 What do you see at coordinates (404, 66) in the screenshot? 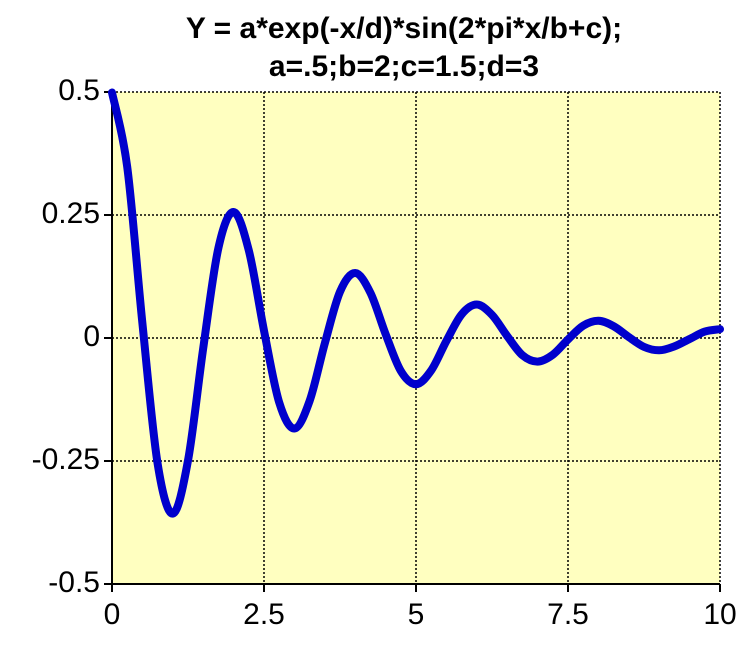
I see `chart-title: a=.5;b=2;c=1.5;d=3` at bounding box center [404, 66].